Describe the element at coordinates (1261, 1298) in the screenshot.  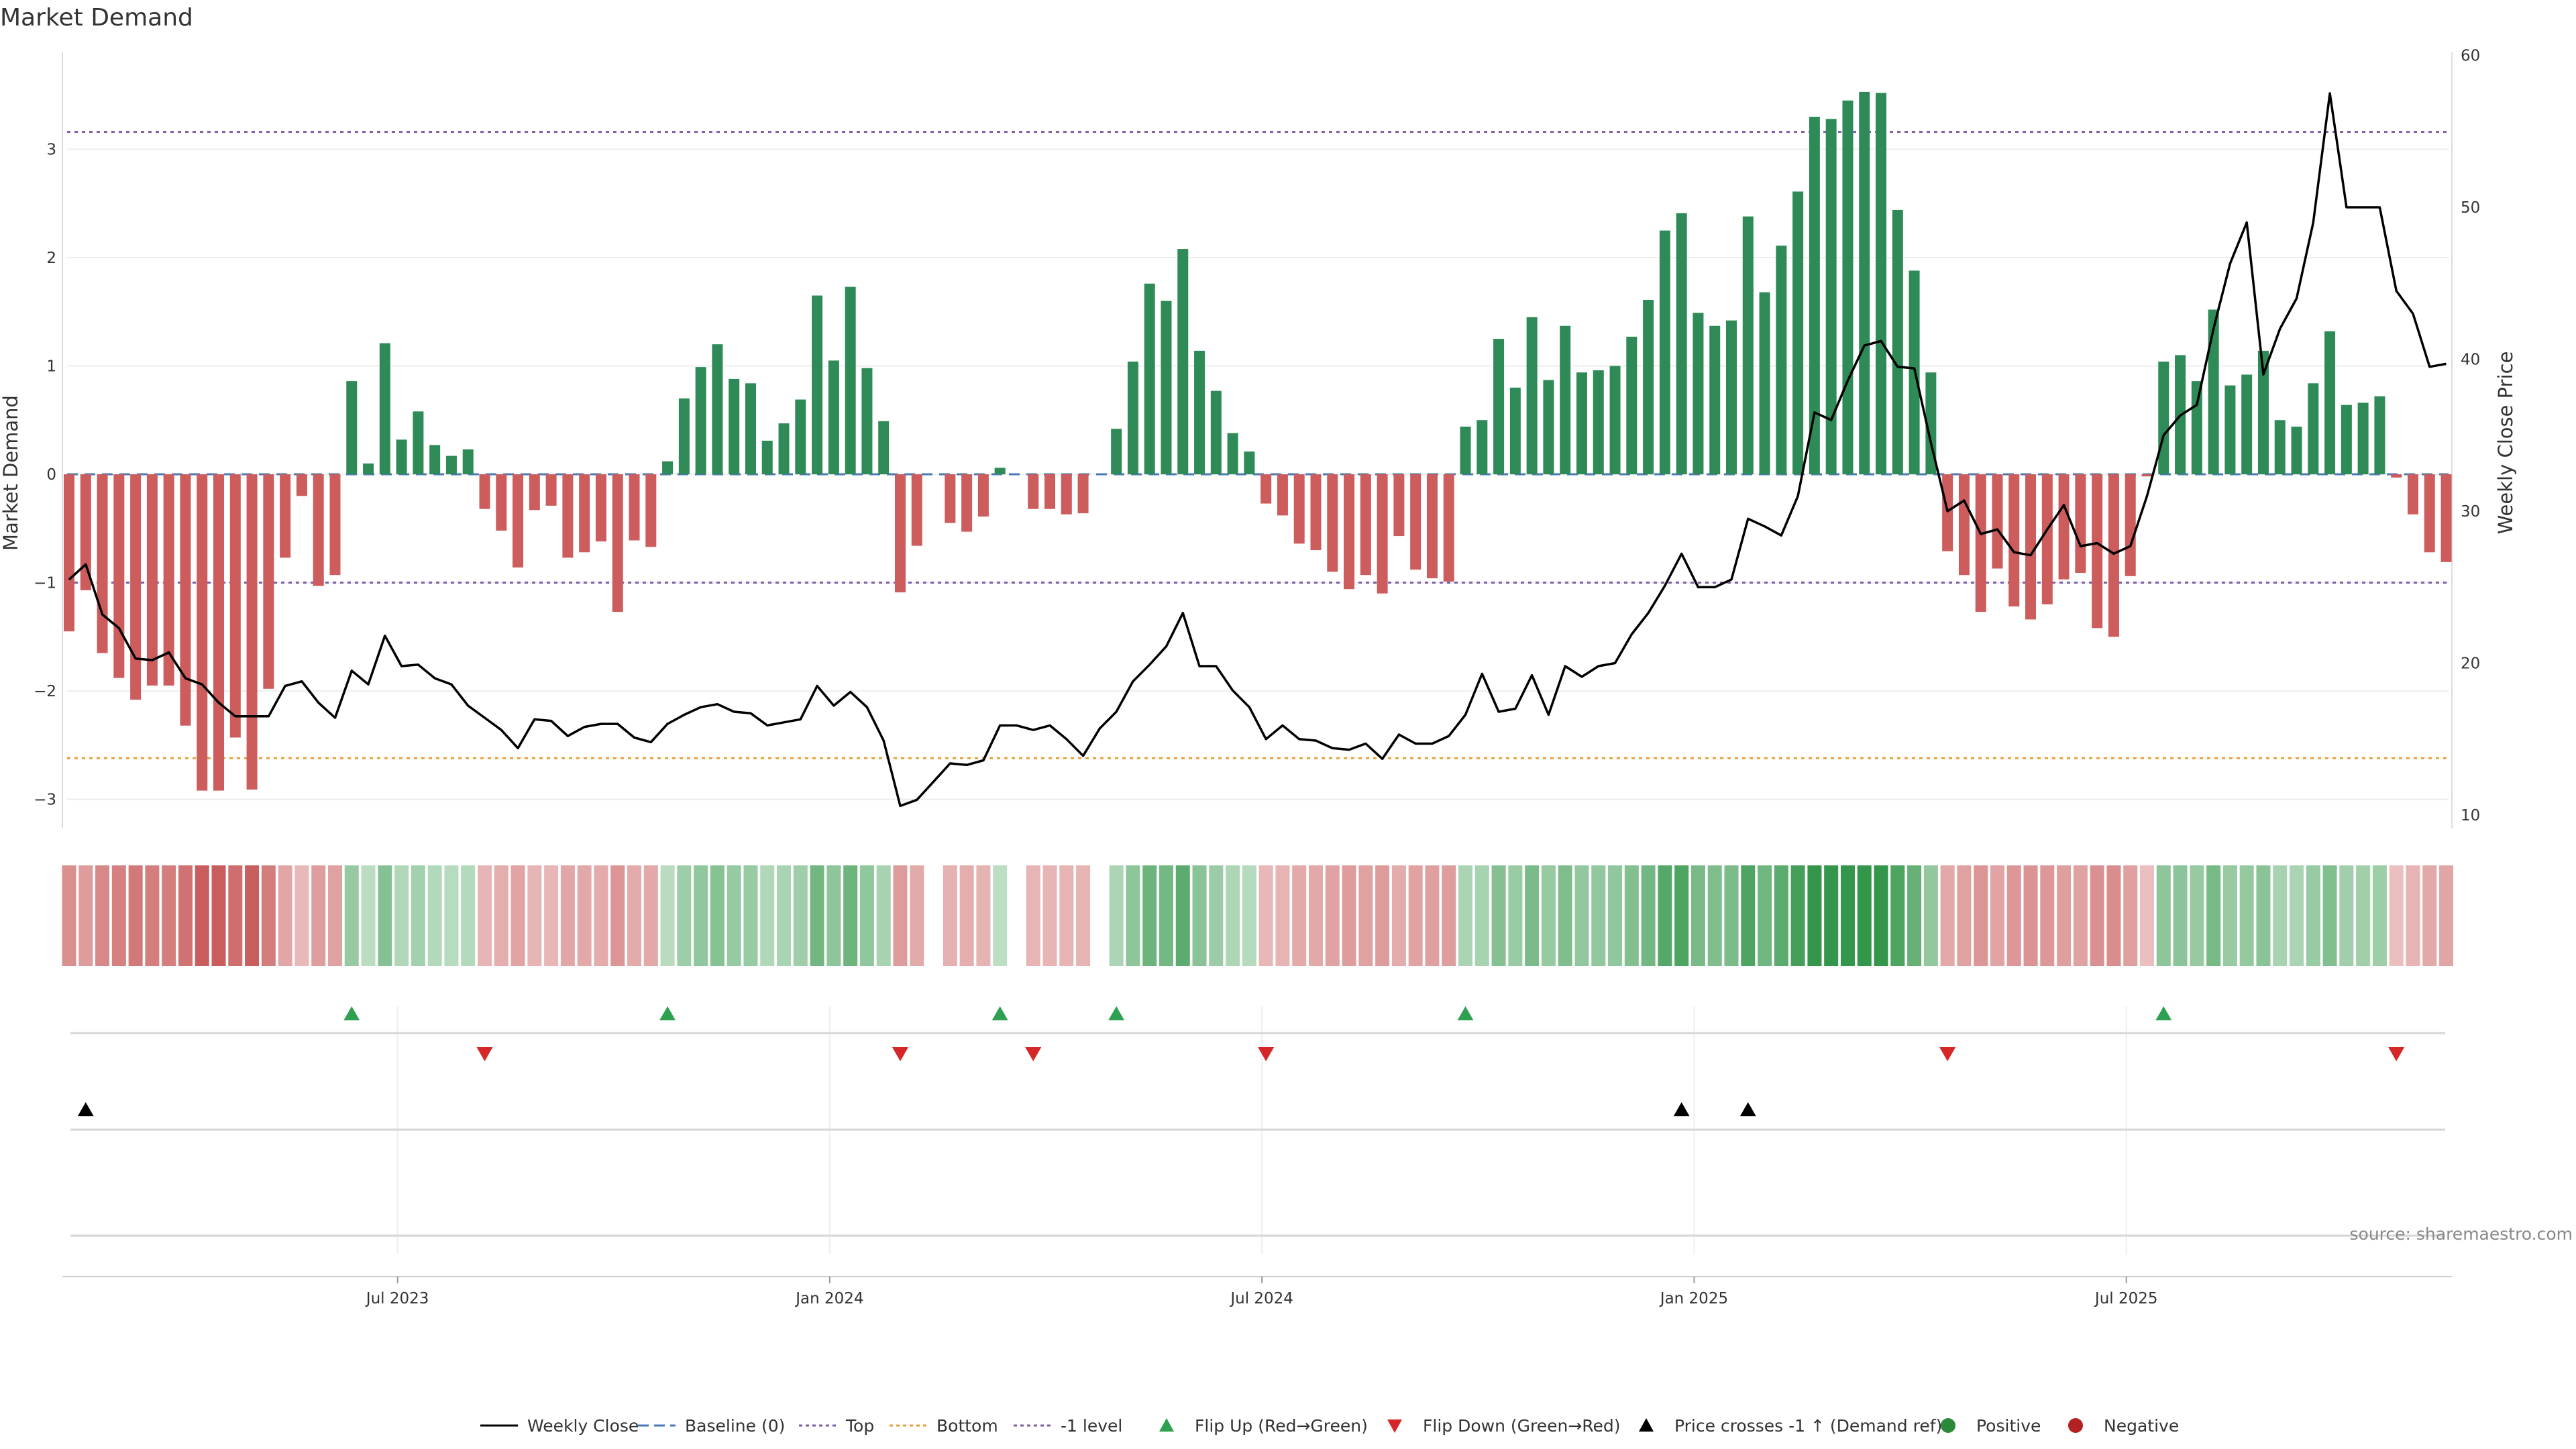
I see `x-tick-label: Jul 2024` at that location.